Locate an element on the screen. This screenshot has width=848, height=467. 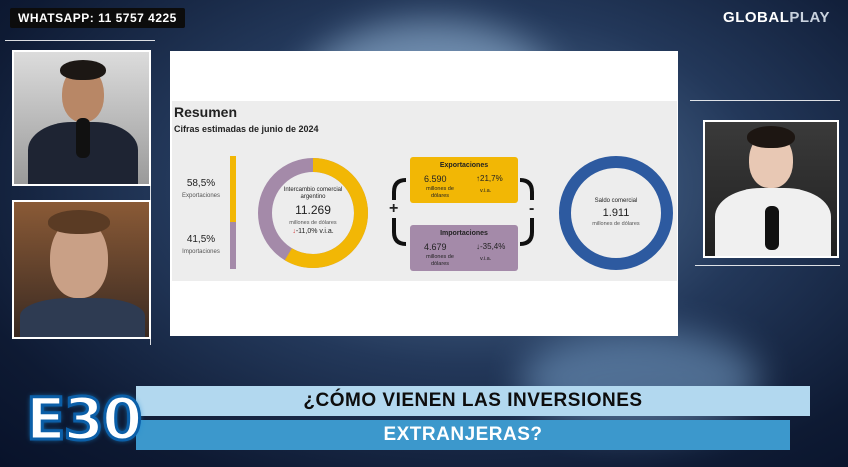
globalplay-logo: GLOBALPLAY is located at coordinates (776, 17).